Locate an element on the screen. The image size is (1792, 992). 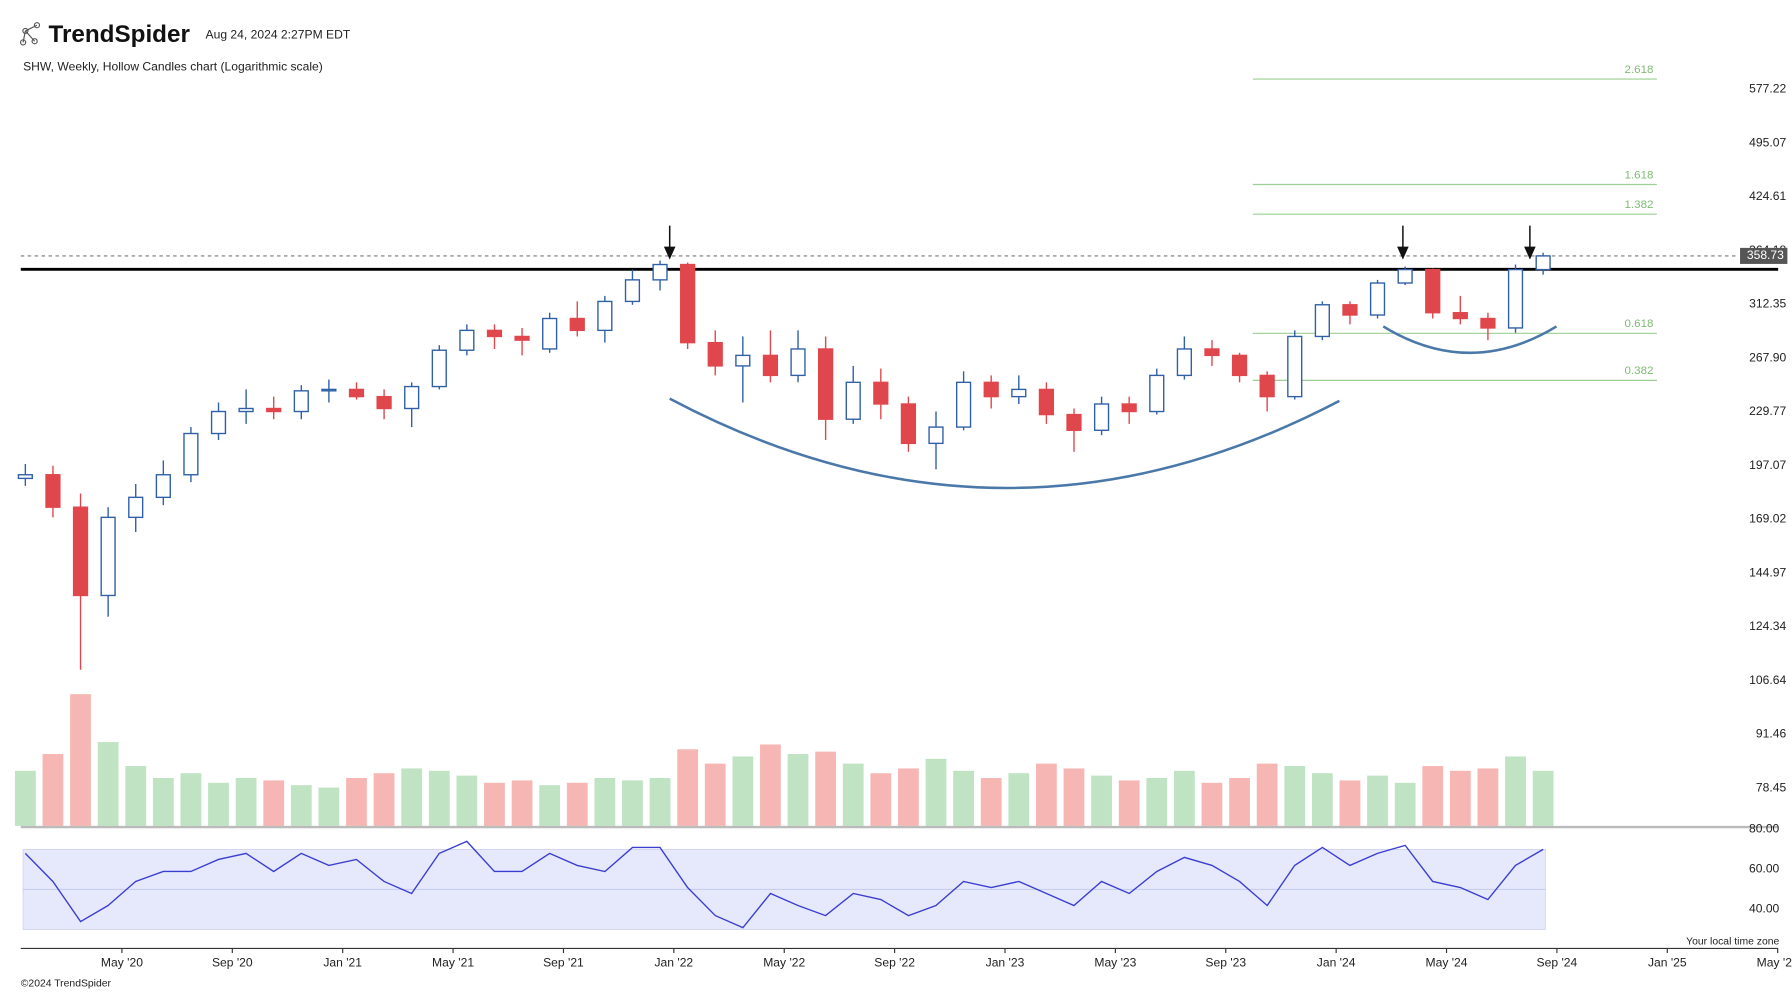
x-tick-label: Jan '21 is located at coordinates (342, 963).